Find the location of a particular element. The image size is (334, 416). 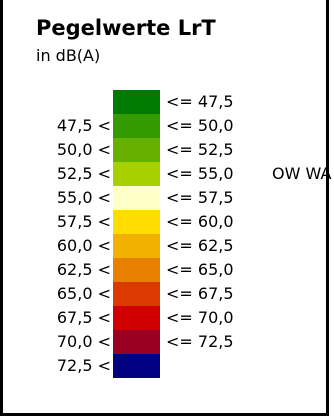

upper-bound-label: <= 52,5 is located at coordinates (200, 149).